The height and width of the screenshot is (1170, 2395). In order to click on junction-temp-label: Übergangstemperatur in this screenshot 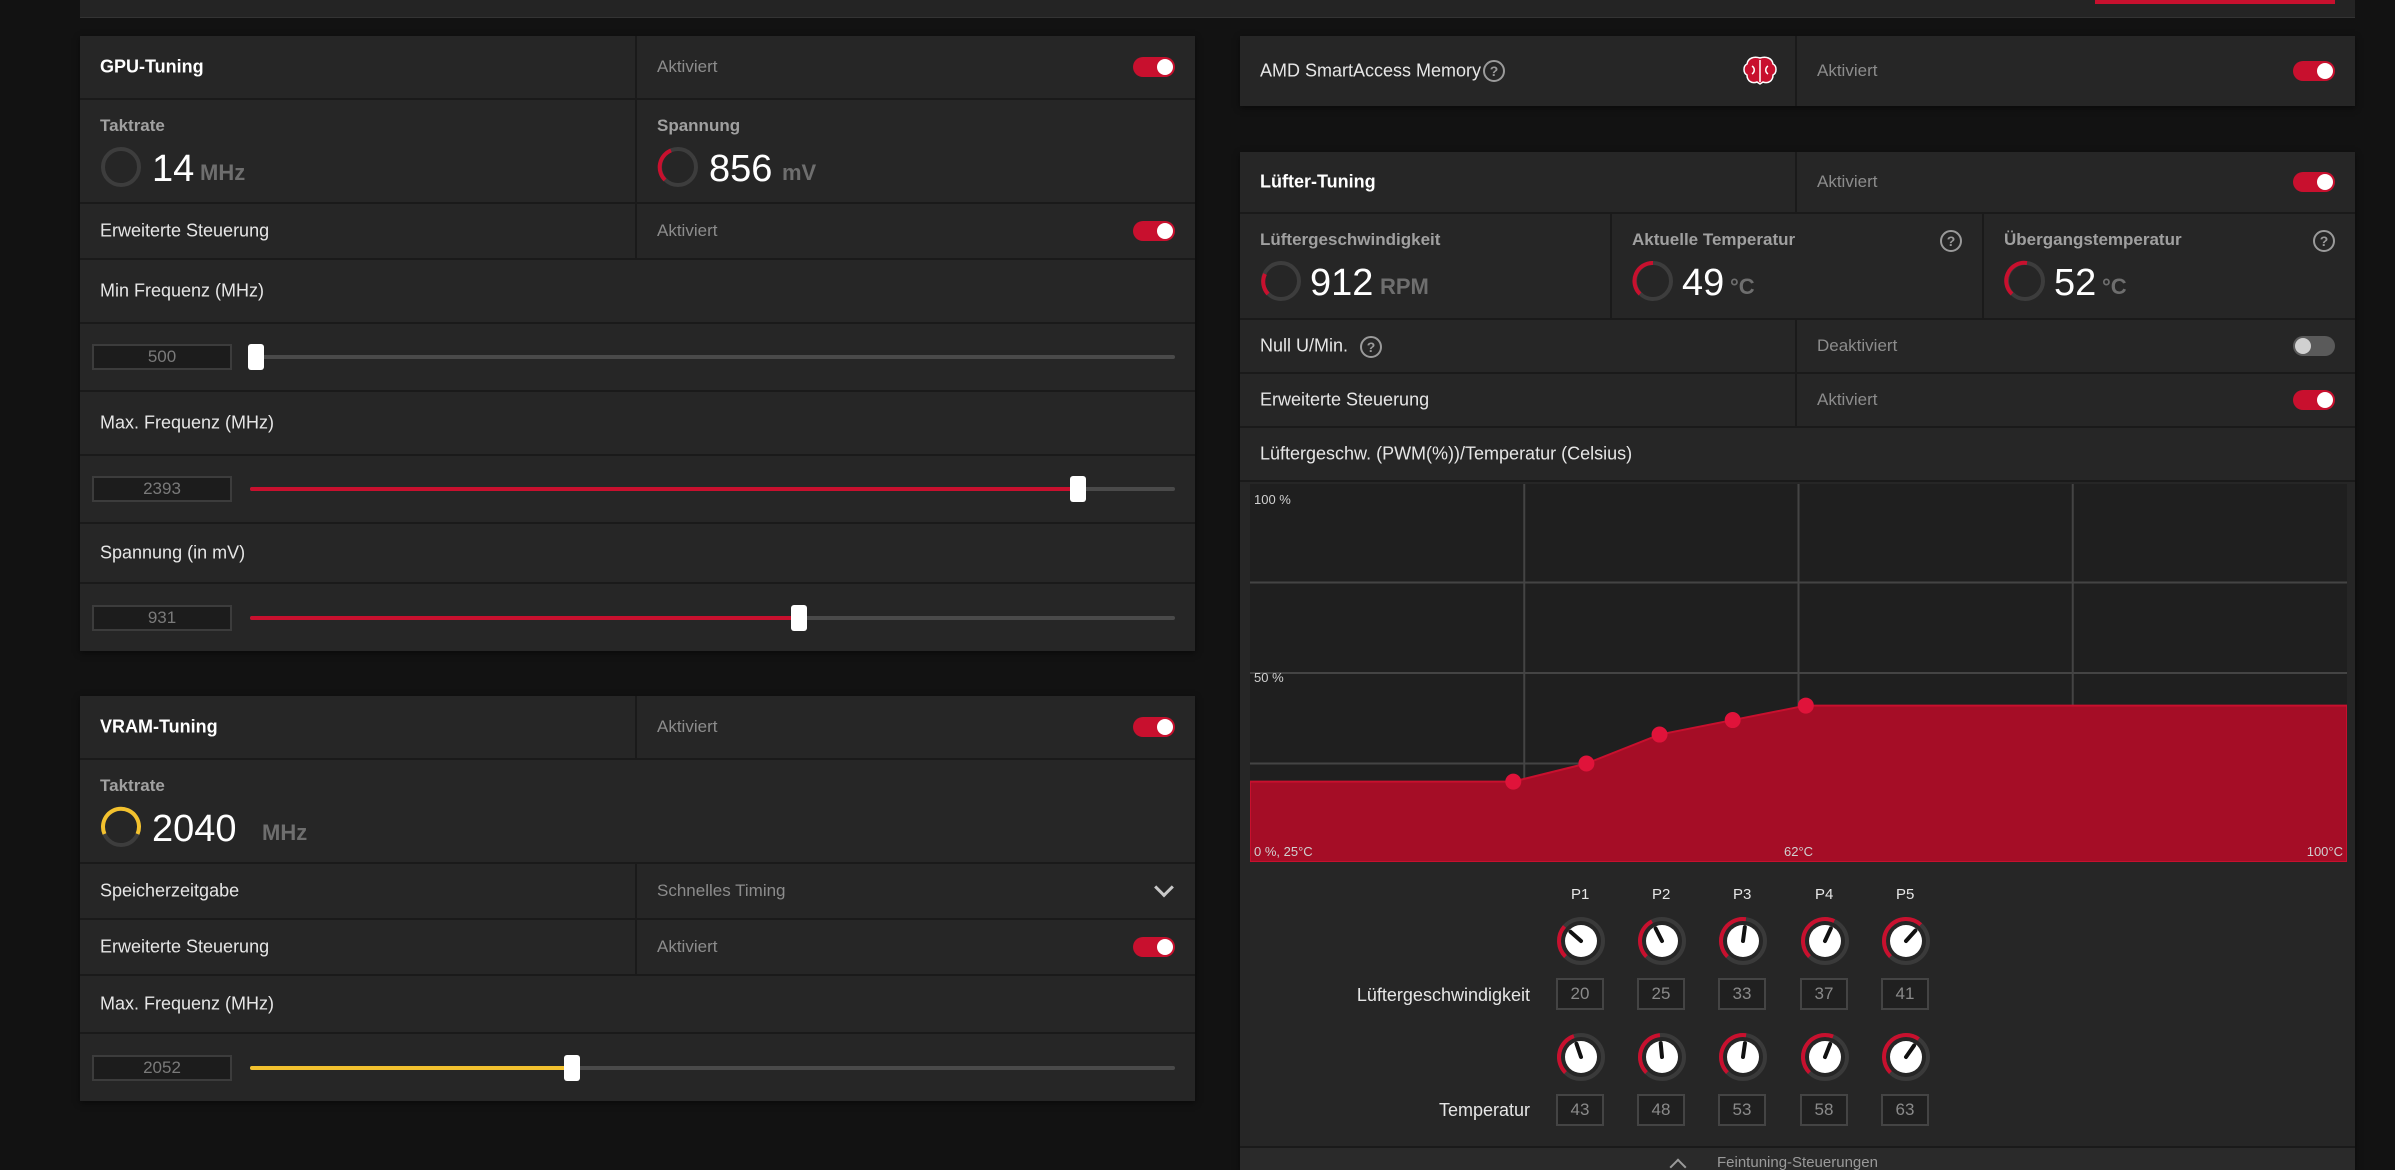, I will do `click(2093, 239)`.